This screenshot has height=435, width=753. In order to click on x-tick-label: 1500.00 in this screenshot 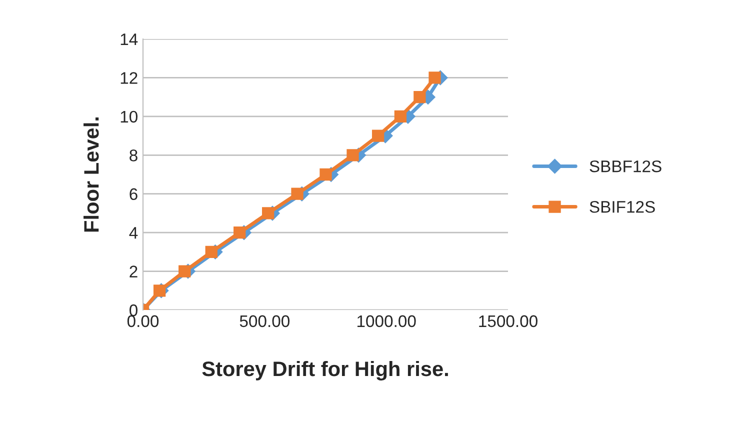, I will do `click(508, 321)`.